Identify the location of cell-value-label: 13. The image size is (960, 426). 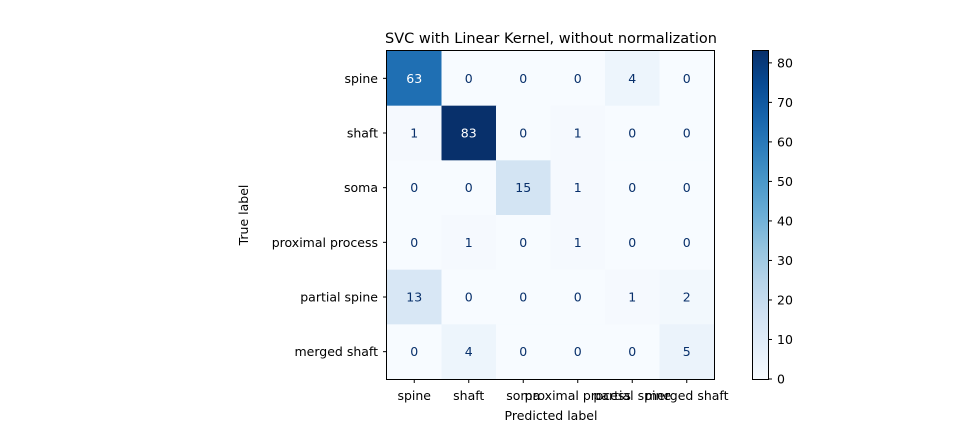
(414, 297).